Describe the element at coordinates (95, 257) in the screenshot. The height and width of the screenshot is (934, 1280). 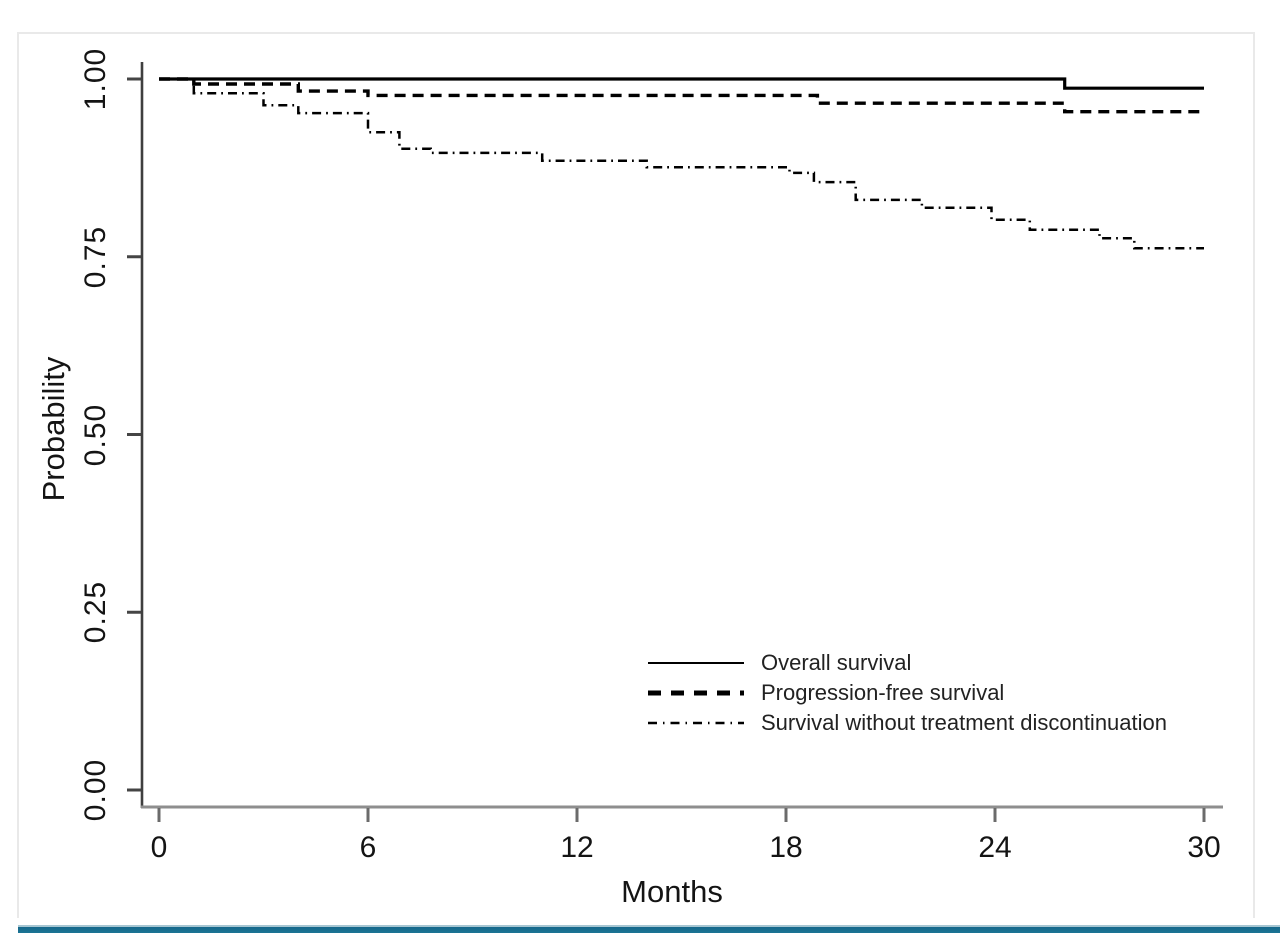
I see `y-tick-label-0.75: 0.75` at that location.